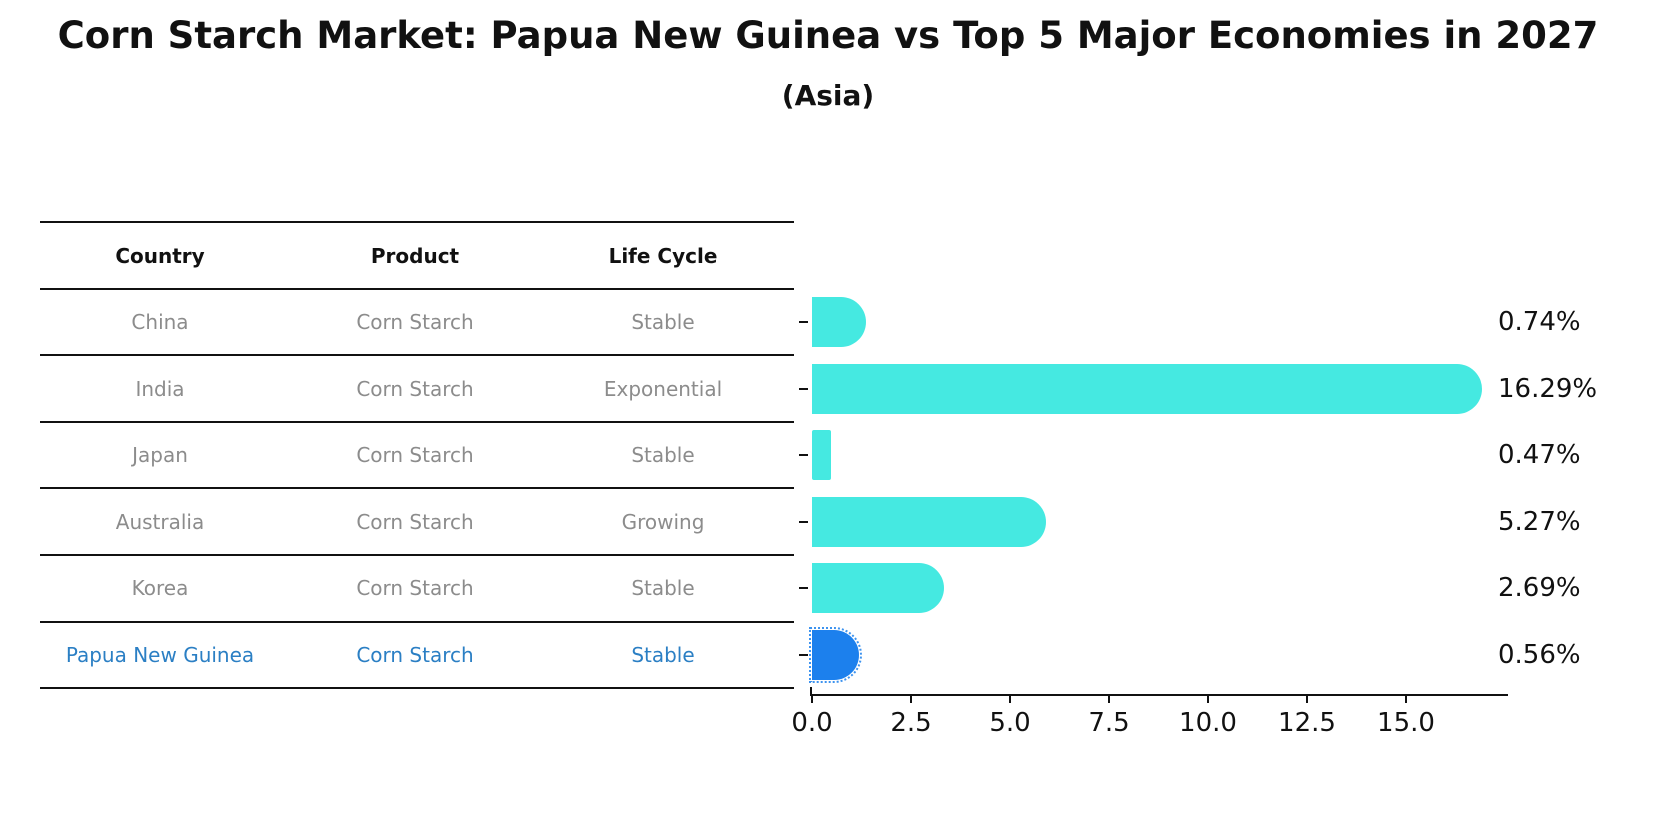 The width and height of the screenshot is (1656, 823). I want to click on x-tick-label: 5.0, so click(1010, 723).